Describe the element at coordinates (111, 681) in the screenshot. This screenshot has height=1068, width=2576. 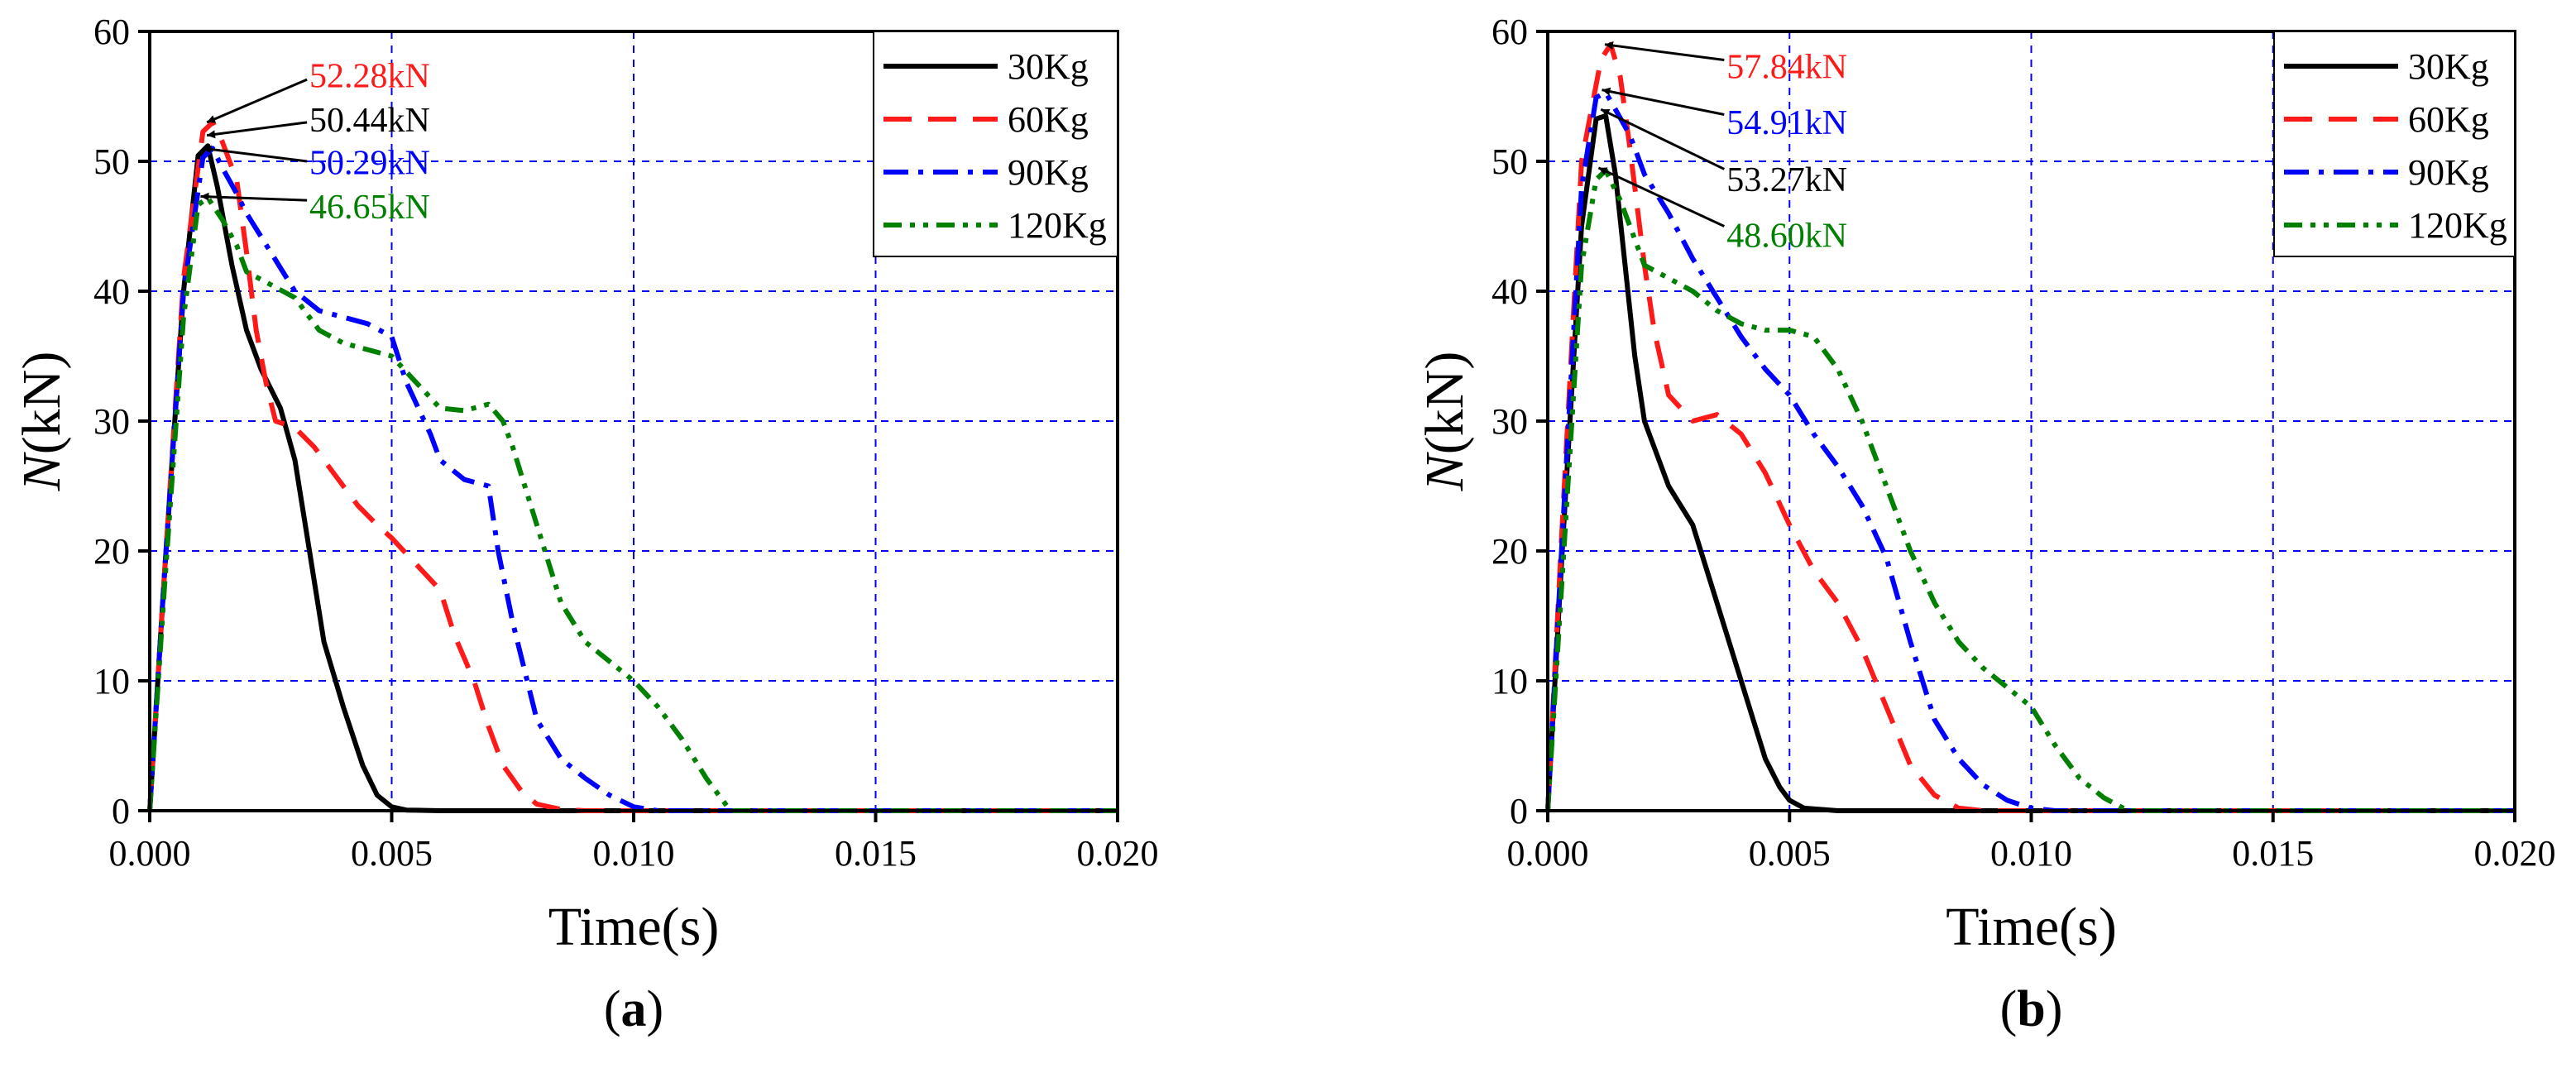
I see `chart-a-y-tick-label-1: 10` at that location.